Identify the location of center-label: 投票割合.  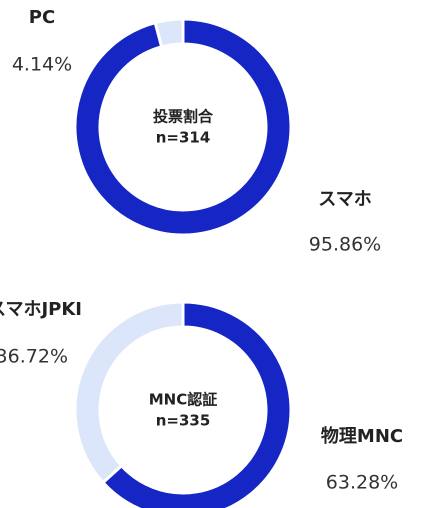
(183, 117).